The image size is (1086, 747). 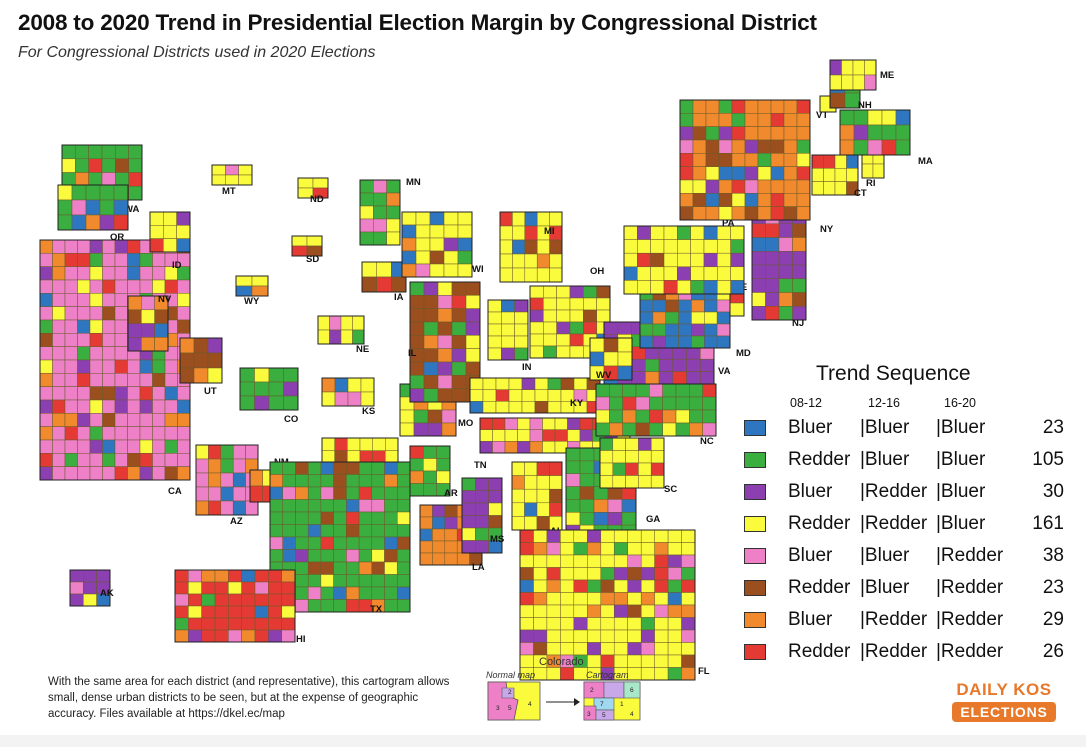 What do you see at coordinates (376, 609) in the screenshot?
I see `state-label: TX` at bounding box center [376, 609].